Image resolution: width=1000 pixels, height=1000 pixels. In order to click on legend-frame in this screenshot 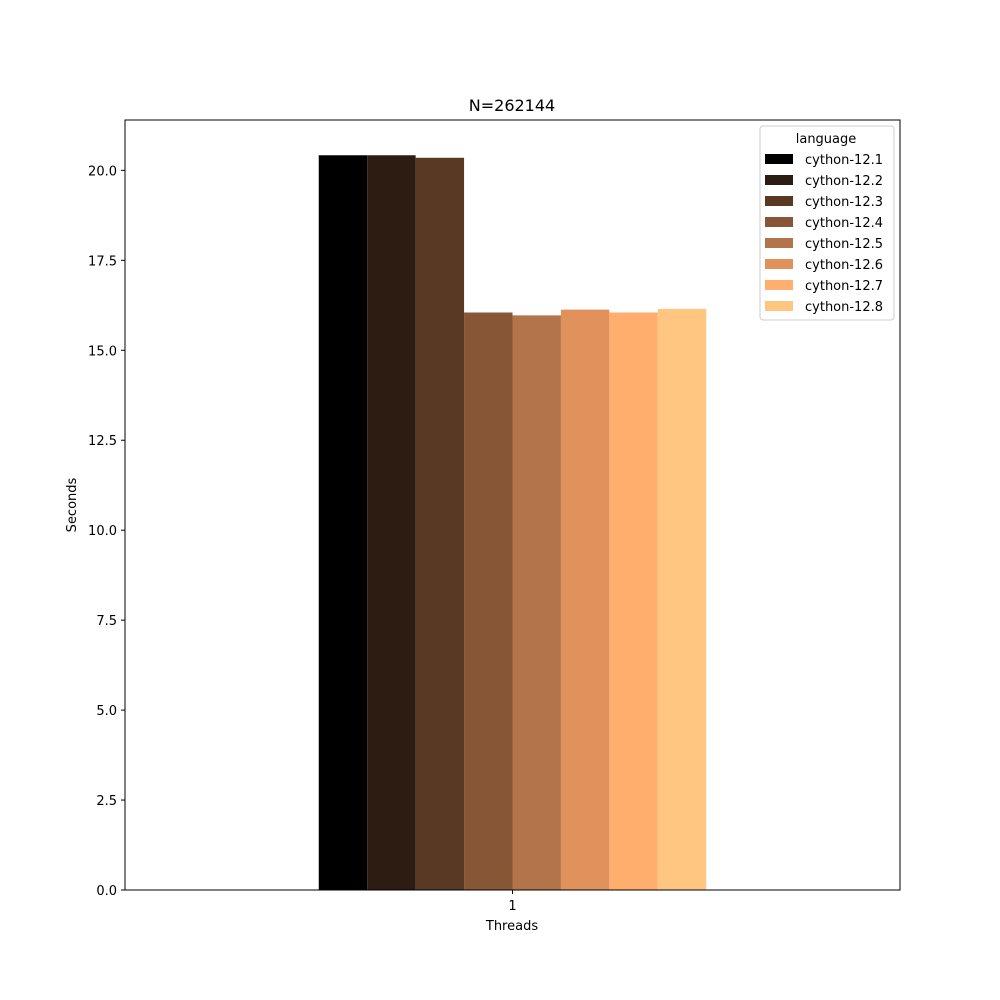, I will do `click(827, 223)`.